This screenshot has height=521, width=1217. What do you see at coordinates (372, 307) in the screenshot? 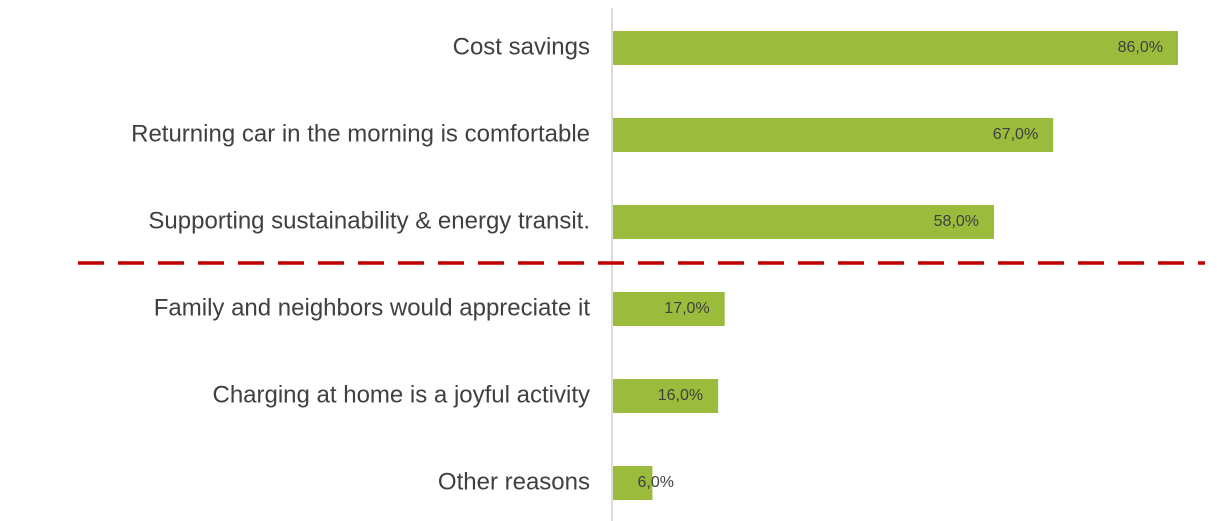
I see `category-label: Family and neighbors would appreciate it` at bounding box center [372, 307].